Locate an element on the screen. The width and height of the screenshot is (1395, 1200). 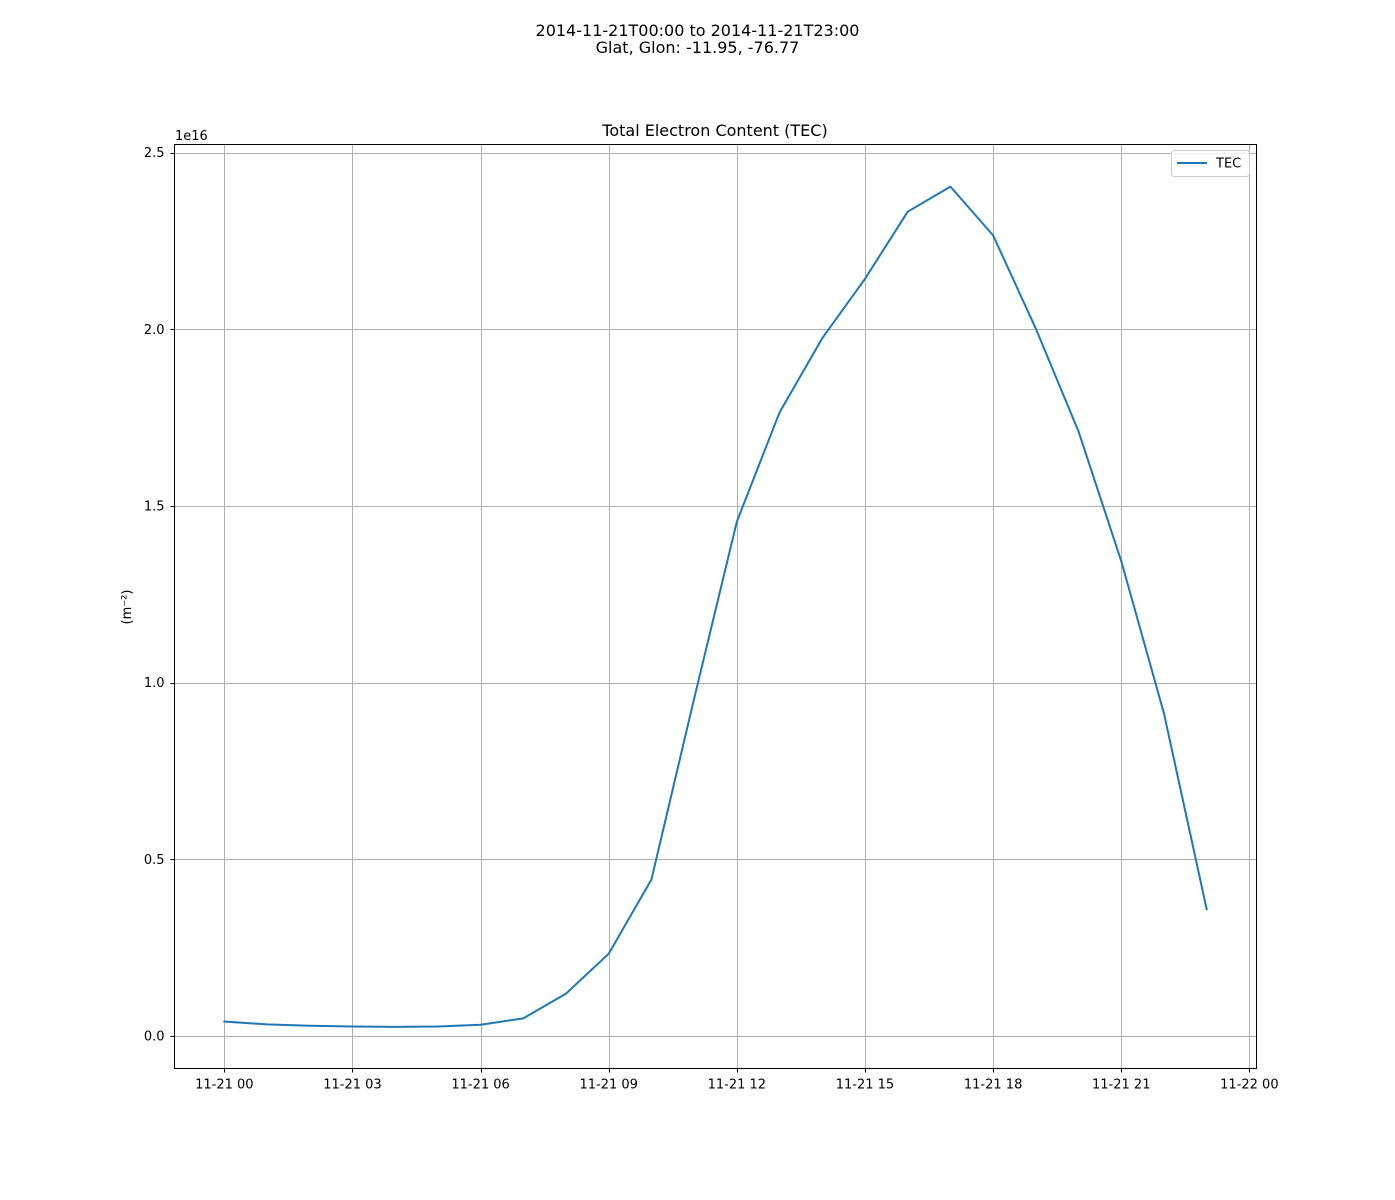
x-tick-label: 11-21 18 is located at coordinates (993, 1085).